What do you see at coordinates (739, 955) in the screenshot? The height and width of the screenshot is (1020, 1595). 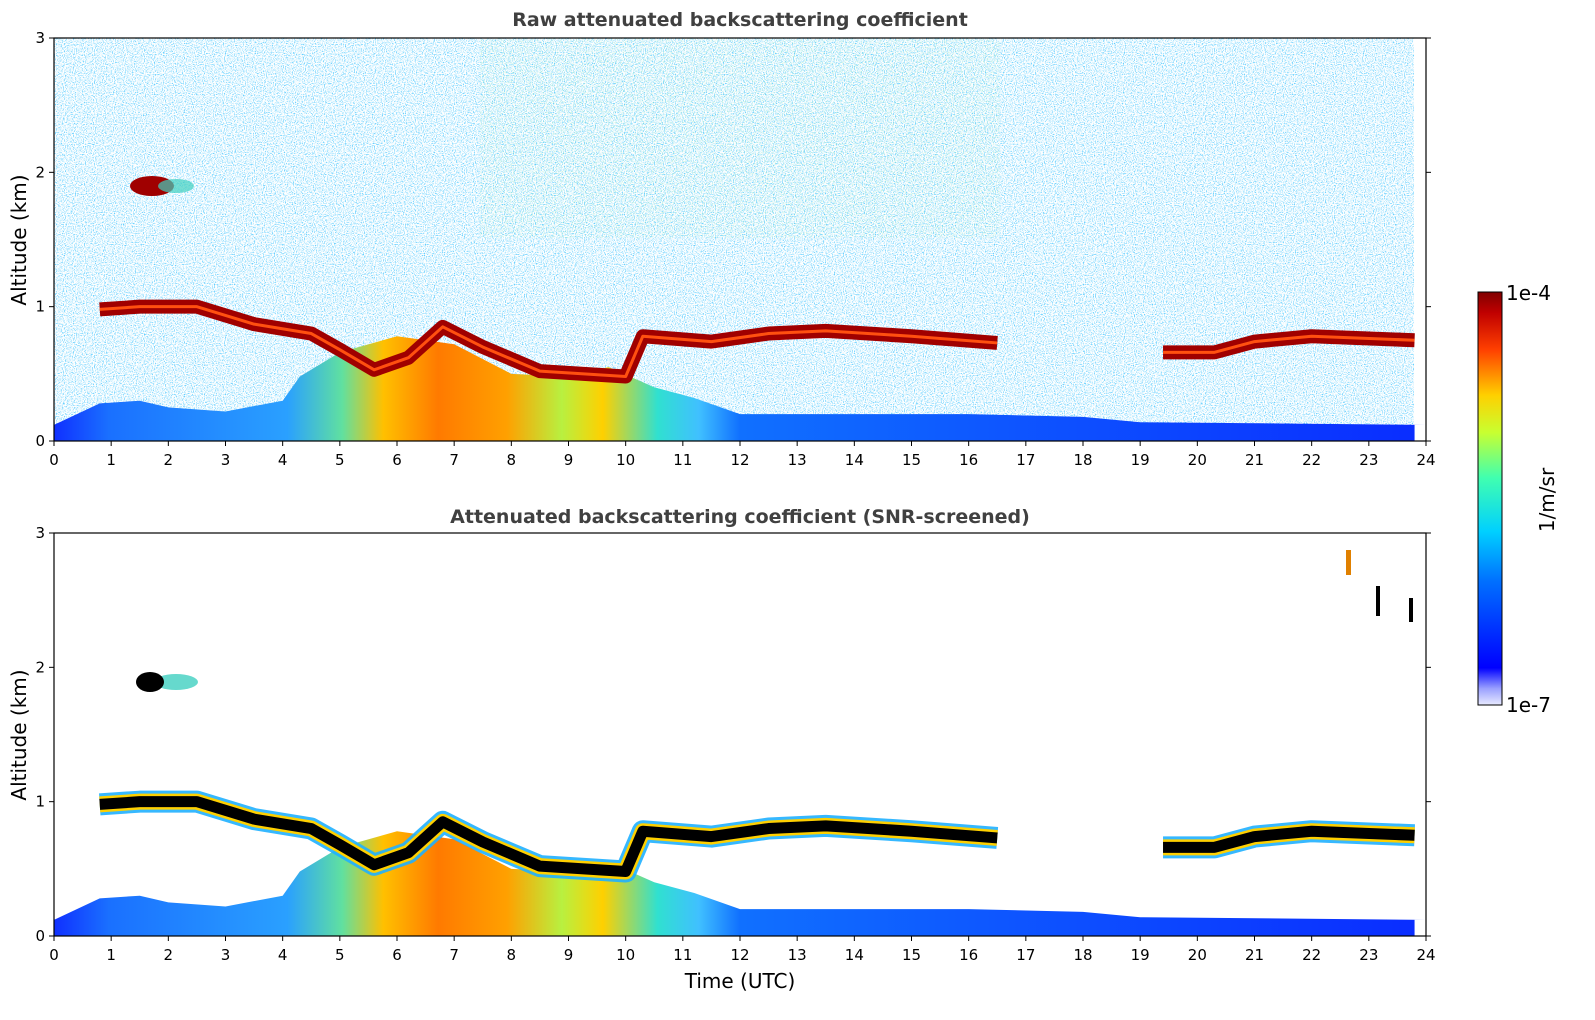 I see `screened-x-tick-label: 12` at bounding box center [739, 955].